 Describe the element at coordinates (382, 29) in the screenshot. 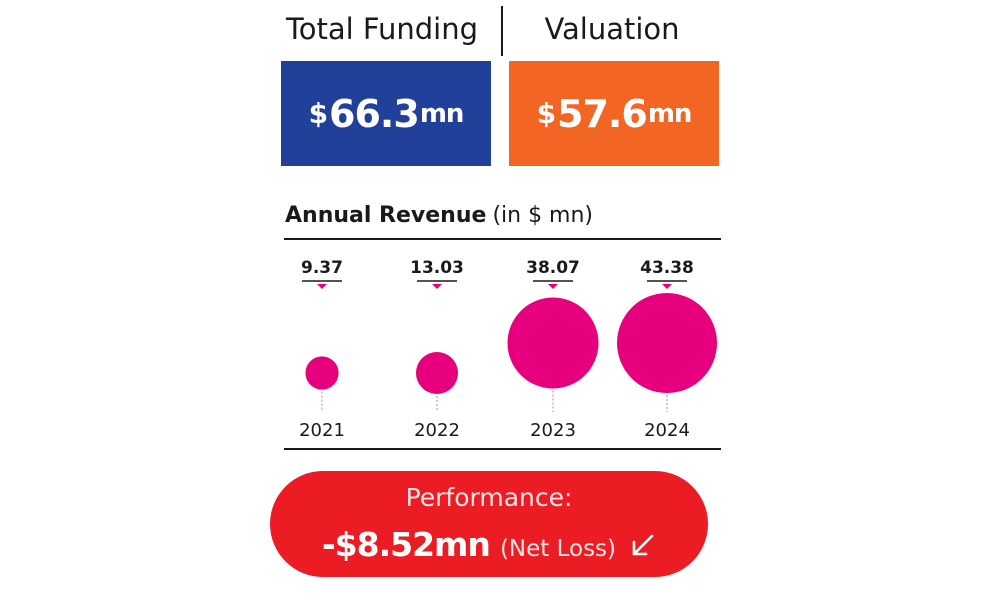

I see `total-funding-label: Total Funding` at that location.